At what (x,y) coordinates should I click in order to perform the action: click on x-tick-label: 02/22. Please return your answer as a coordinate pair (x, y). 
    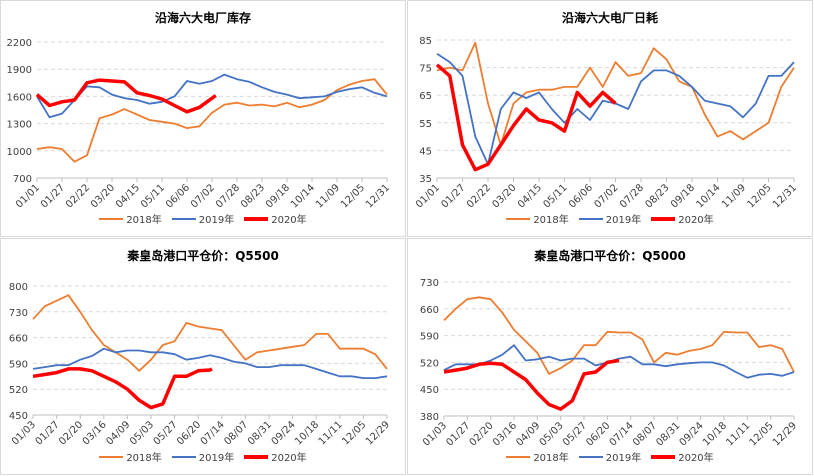
    Looking at the image, I should click on (479, 196).